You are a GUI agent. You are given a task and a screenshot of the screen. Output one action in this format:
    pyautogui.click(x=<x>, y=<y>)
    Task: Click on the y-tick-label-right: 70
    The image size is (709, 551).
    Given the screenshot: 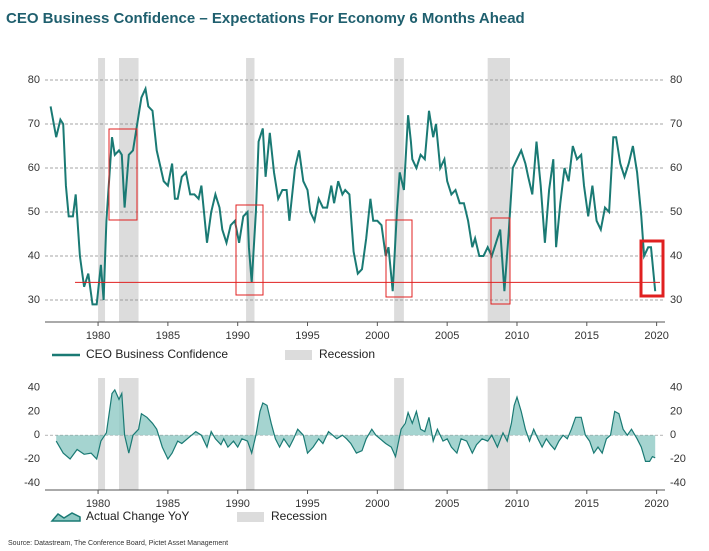 What is the action you would take?
    pyautogui.click(x=676, y=124)
    